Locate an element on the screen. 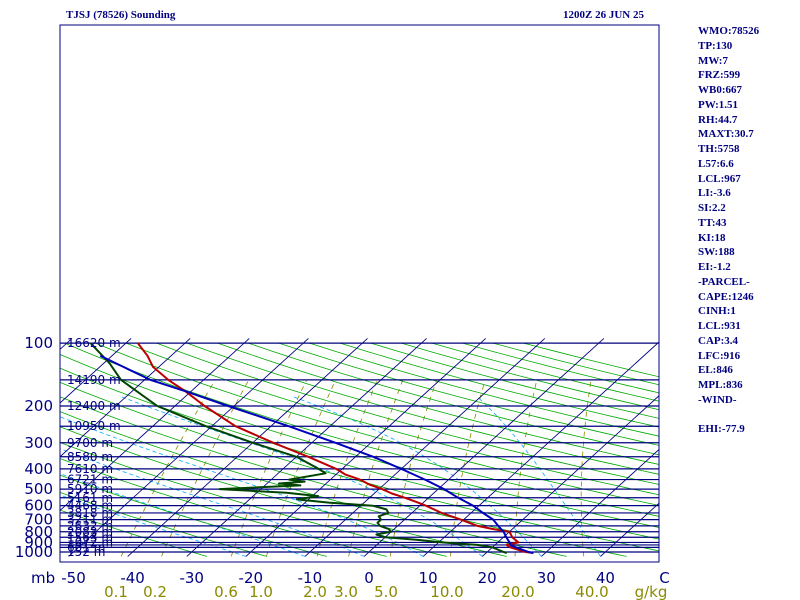 The width and height of the screenshot is (800, 600). height-label: 14190 m is located at coordinates (94, 380).